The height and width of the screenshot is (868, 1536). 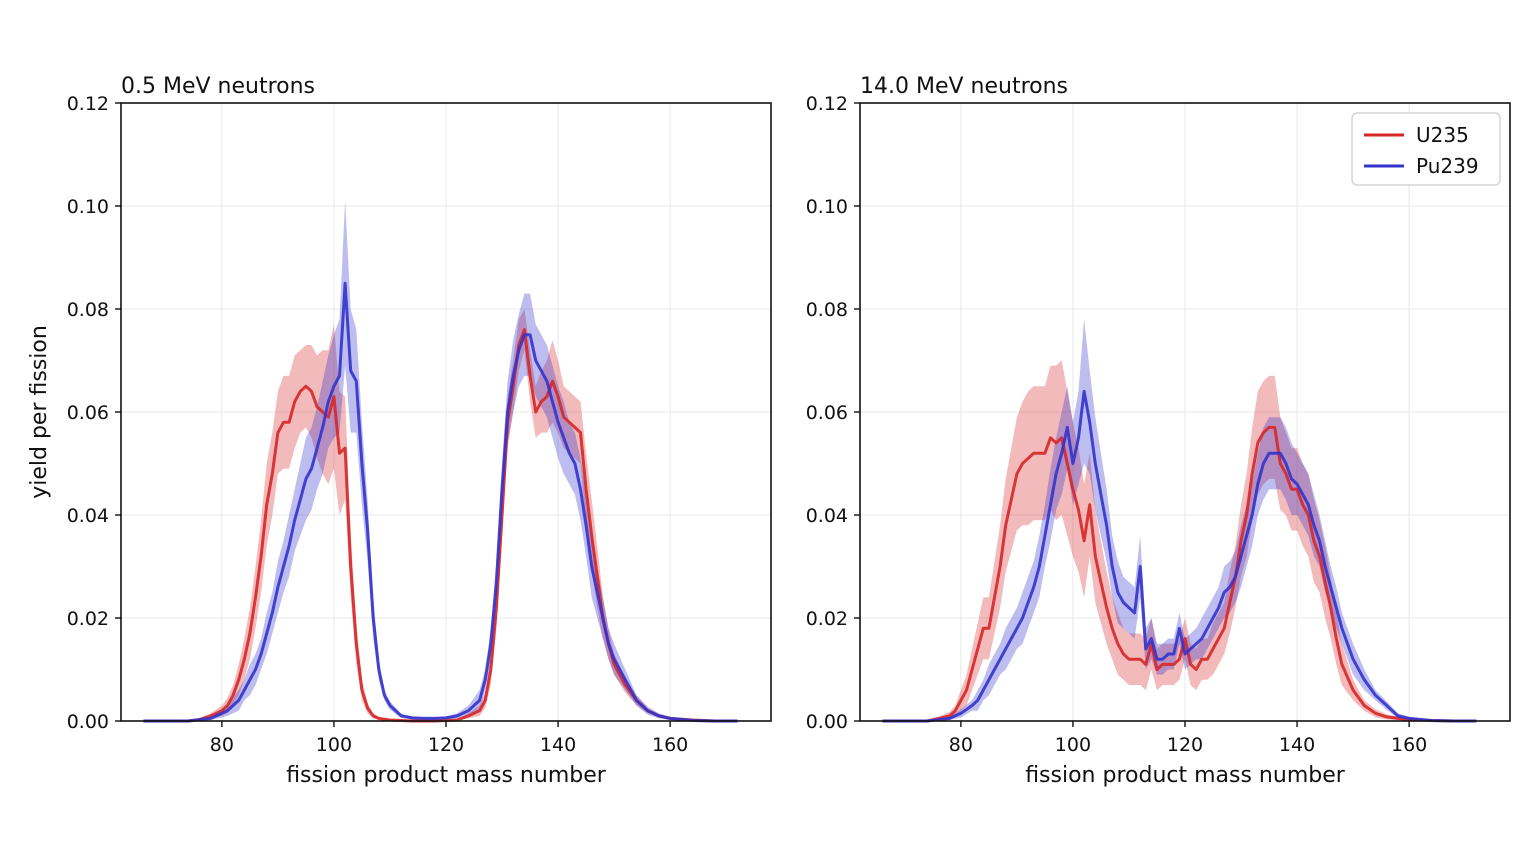 What do you see at coordinates (1426, 149) in the screenshot?
I see `legend: U235 Pu239` at bounding box center [1426, 149].